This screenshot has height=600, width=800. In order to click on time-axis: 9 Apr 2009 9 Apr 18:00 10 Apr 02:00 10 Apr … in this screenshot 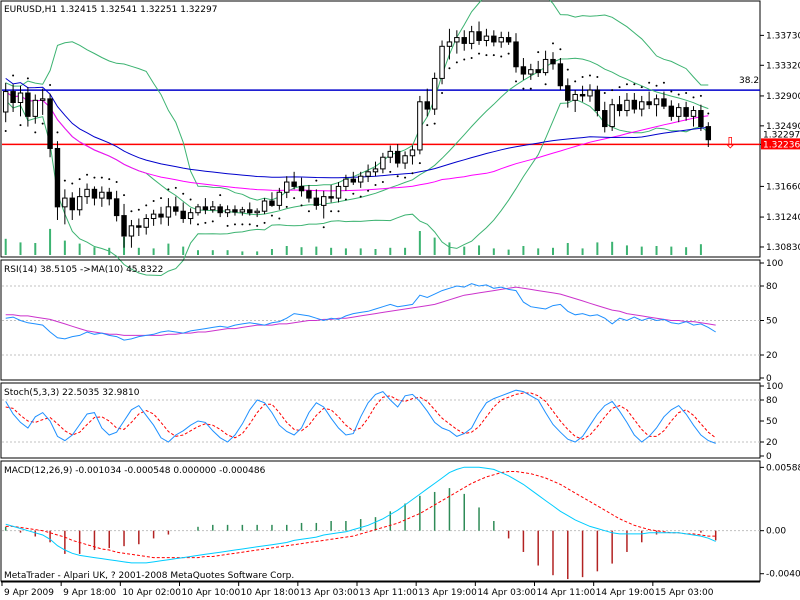, I will do `click(380, 589)`.